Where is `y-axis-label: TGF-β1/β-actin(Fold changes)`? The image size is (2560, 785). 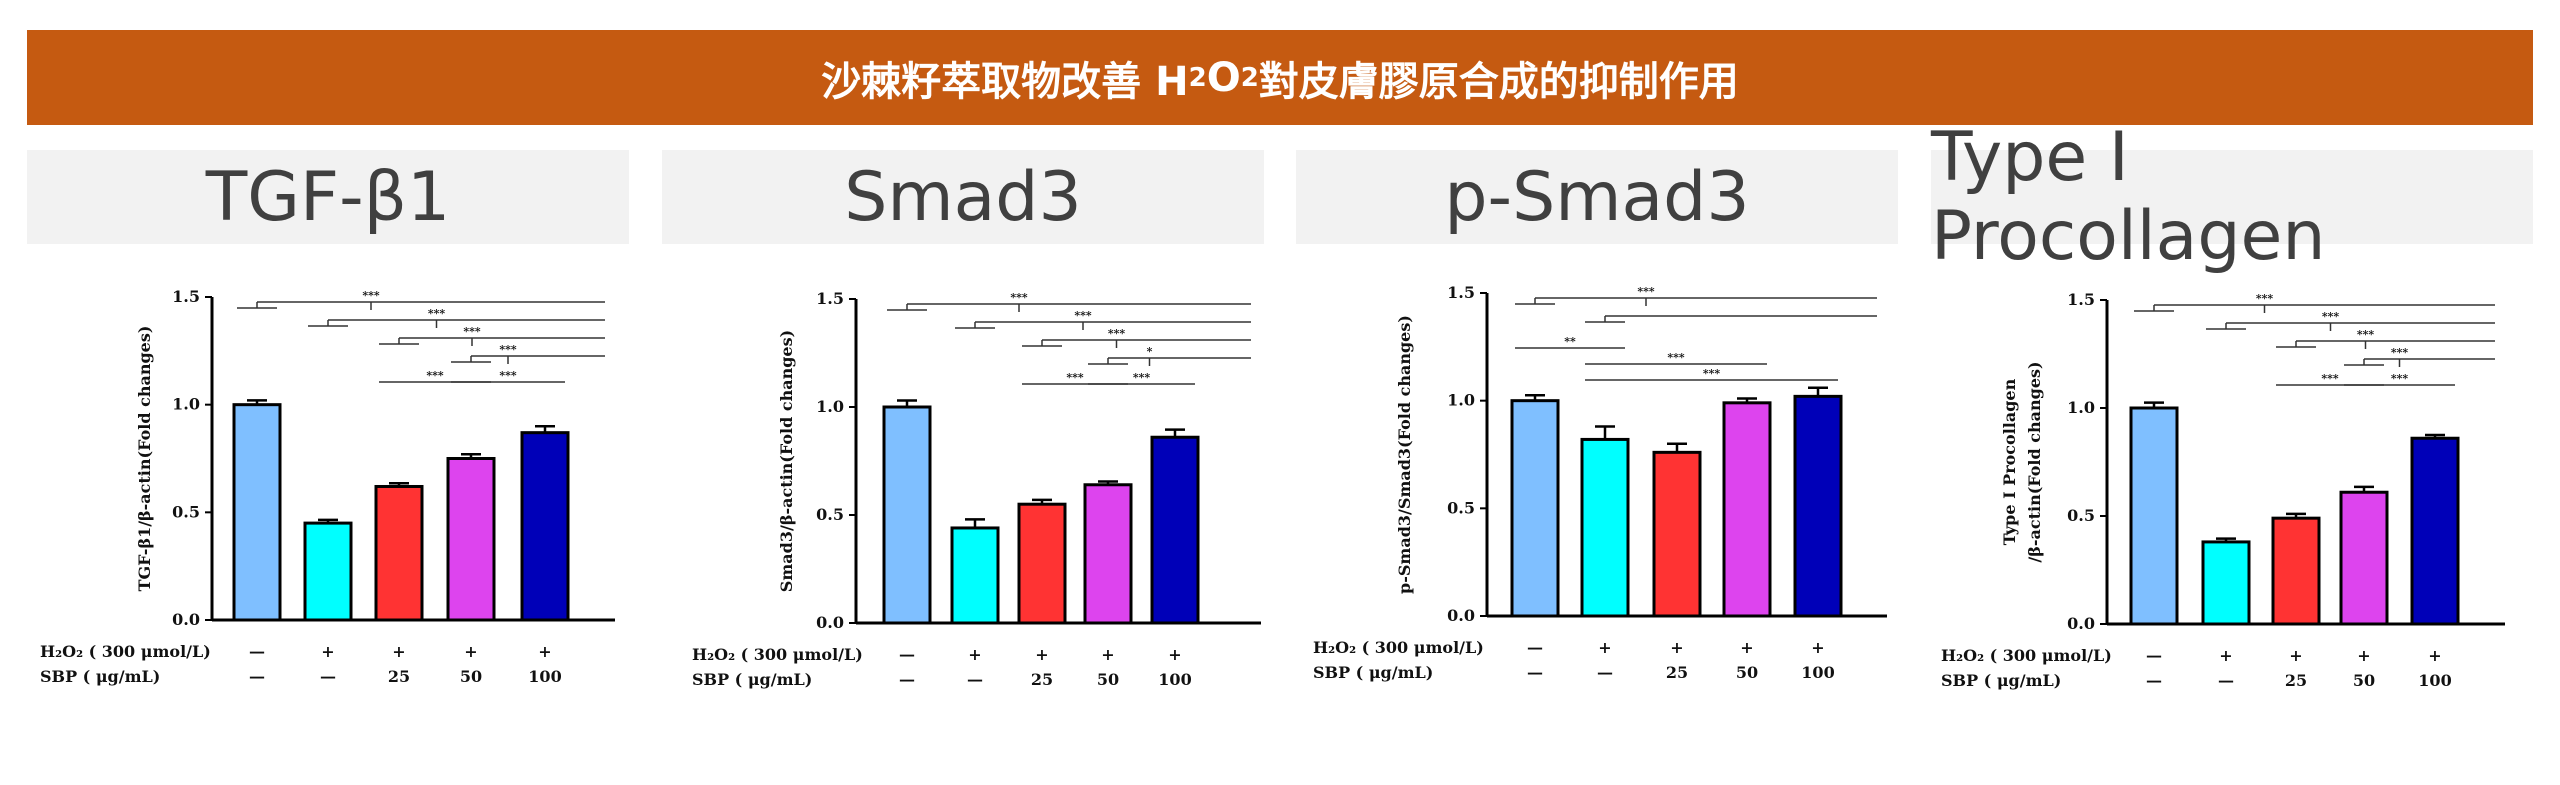
y-axis-label: TGF-β1/β-actin(Fold changes) is located at coordinates (144, 459).